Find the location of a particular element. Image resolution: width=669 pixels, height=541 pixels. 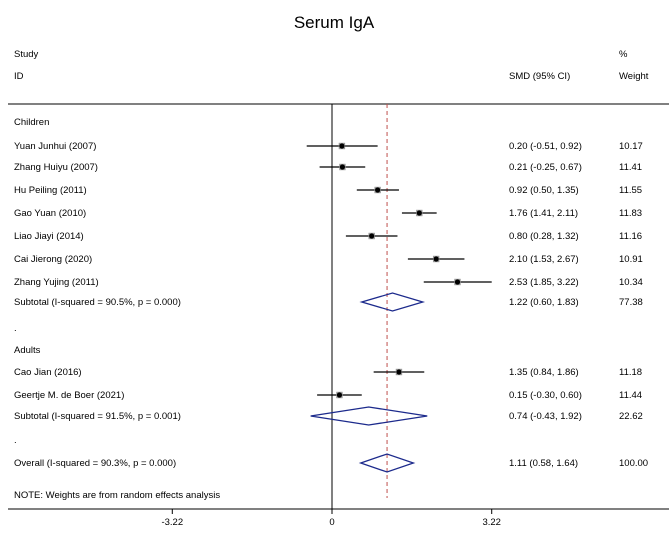

x-tick-label: -3.22 is located at coordinates (172, 522).